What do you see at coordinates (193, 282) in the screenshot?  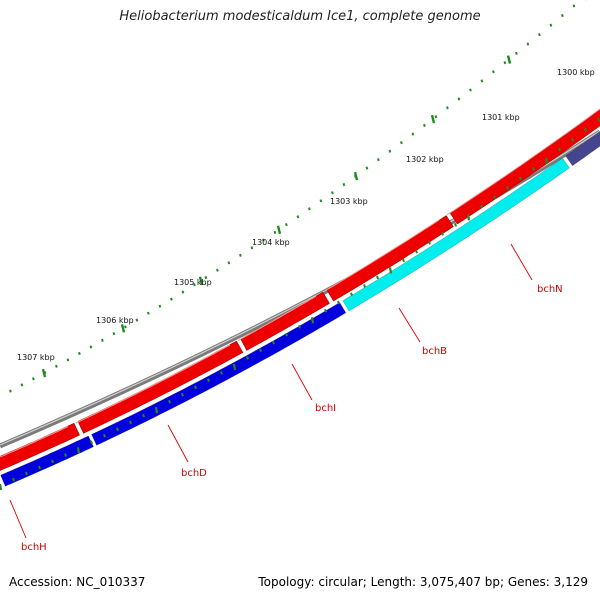 I see `scale-label: 1305 kbp` at bounding box center [193, 282].